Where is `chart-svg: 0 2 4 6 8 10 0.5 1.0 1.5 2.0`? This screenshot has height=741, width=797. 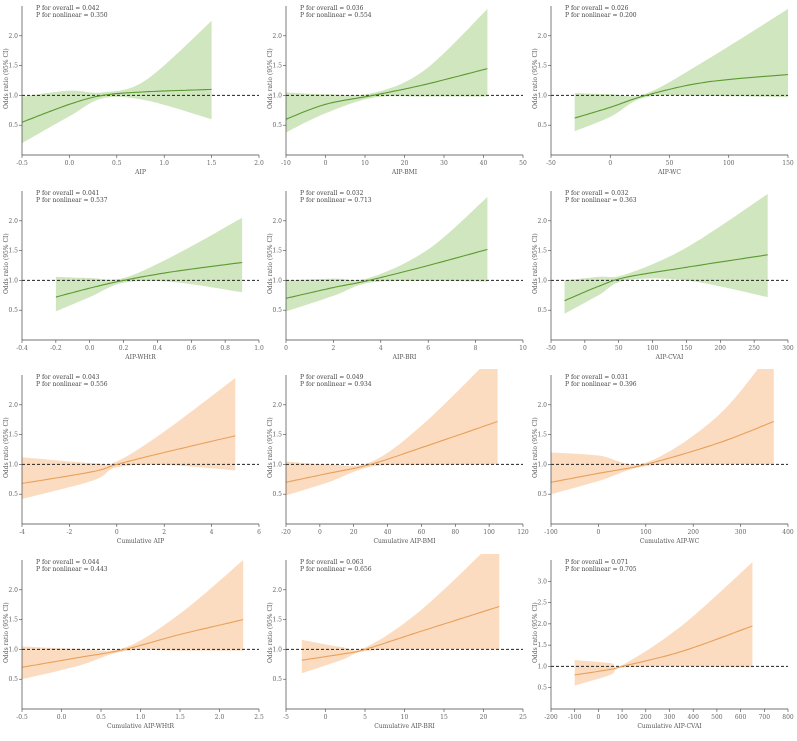
chart-svg: 0 2 4 6 8 10 0.5 1.0 1.5 2.0 is located at coordinates (399, 271).